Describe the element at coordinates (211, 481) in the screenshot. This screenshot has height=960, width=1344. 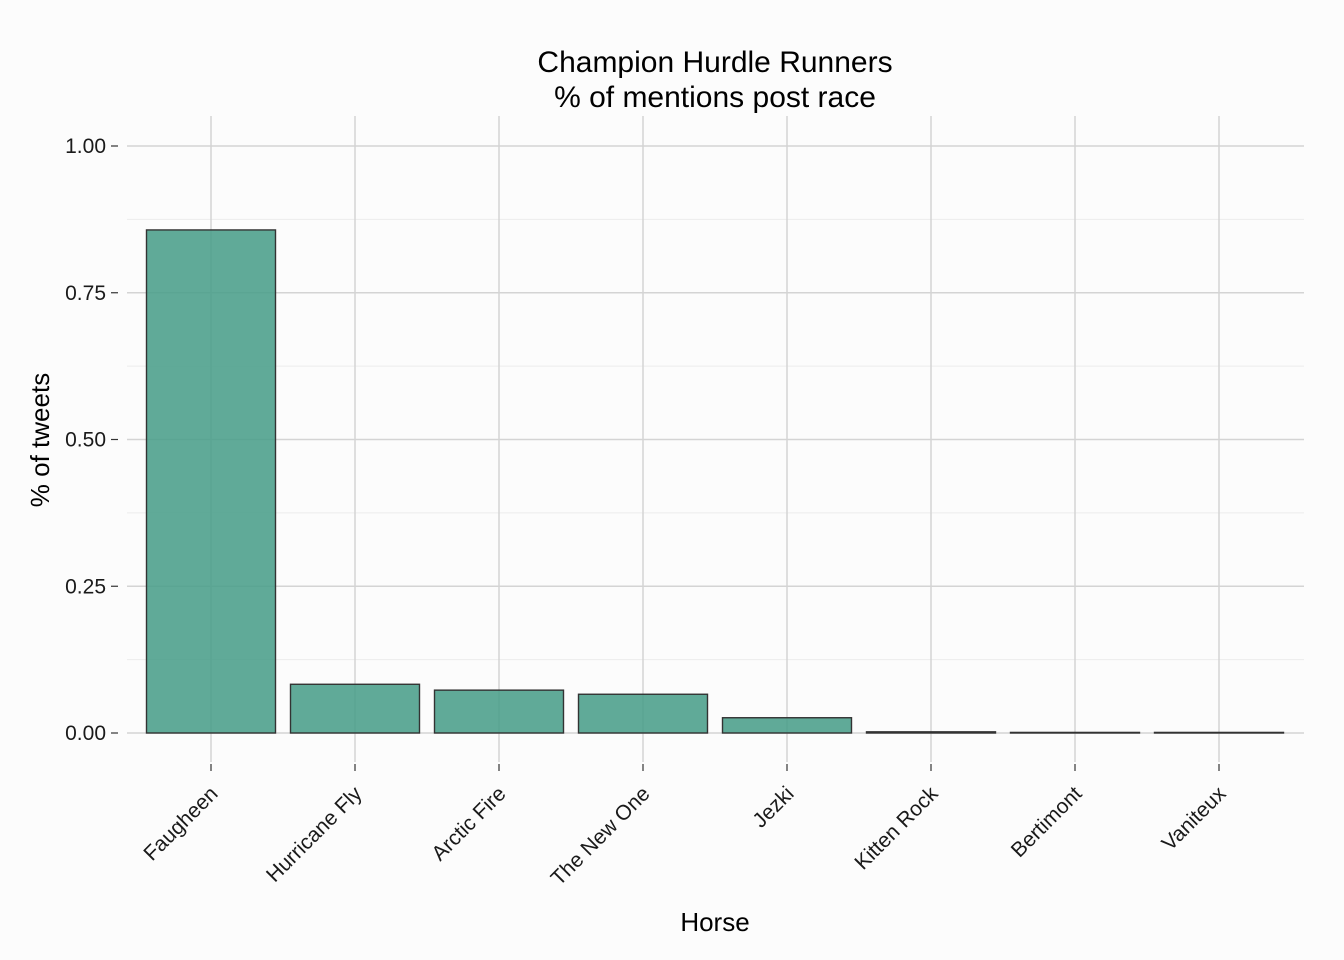
I see `bar-faugheen` at that location.